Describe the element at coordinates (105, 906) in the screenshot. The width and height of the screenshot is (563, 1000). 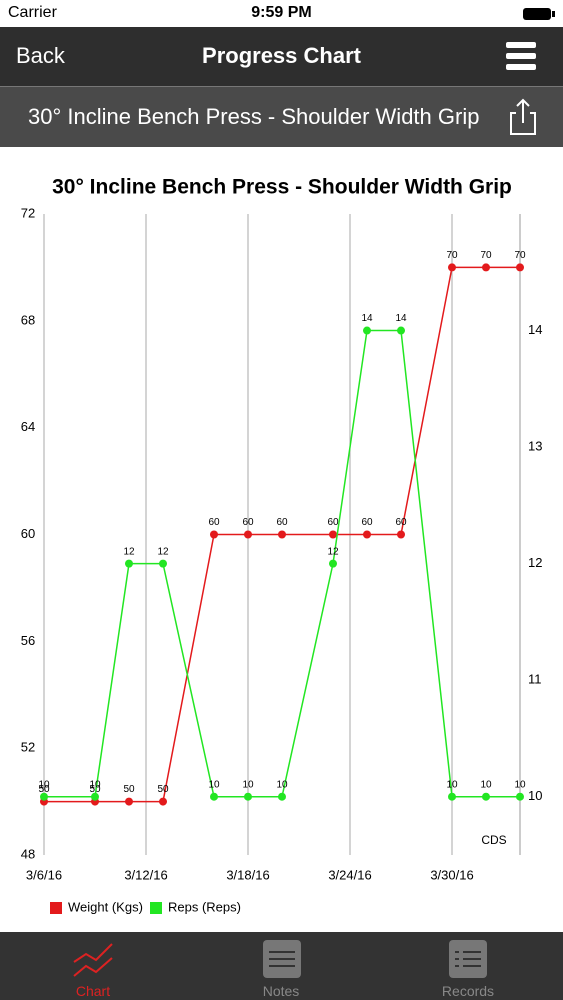
I see `legend-label: Weight (Kgs)` at that location.